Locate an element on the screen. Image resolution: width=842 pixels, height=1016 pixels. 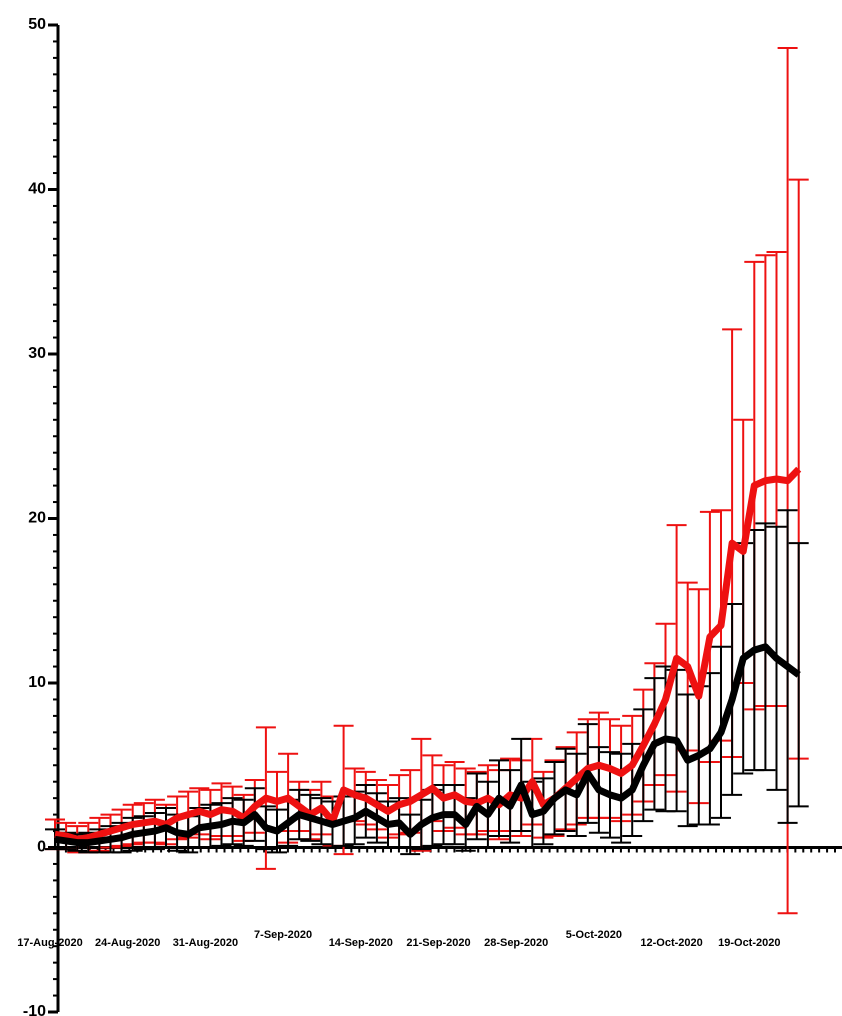
x-tick-label: 17-Aug-2020 is located at coordinates (49, 943).